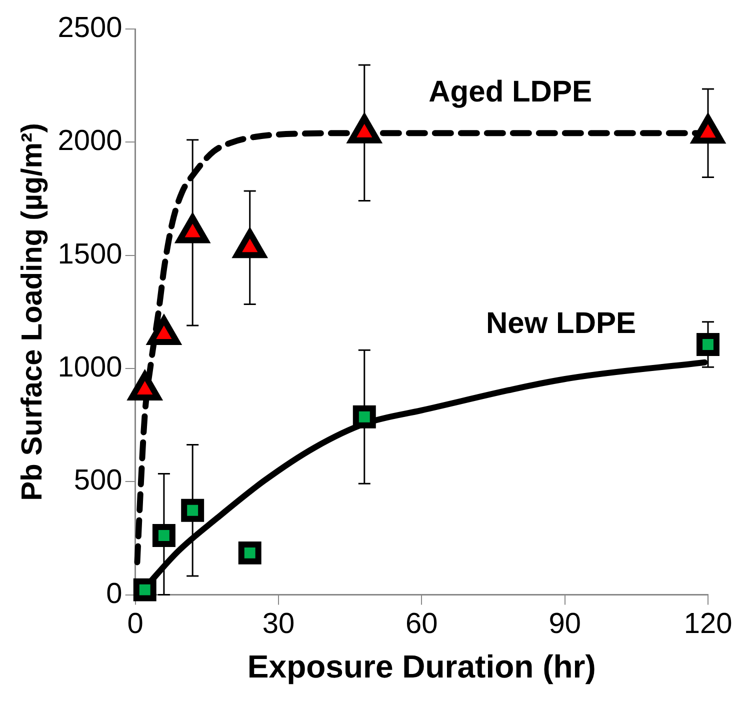  What do you see at coordinates (90, 254) in the screenshot?
I see `y-tick-label: 1500` at bounding box center [90, 254].